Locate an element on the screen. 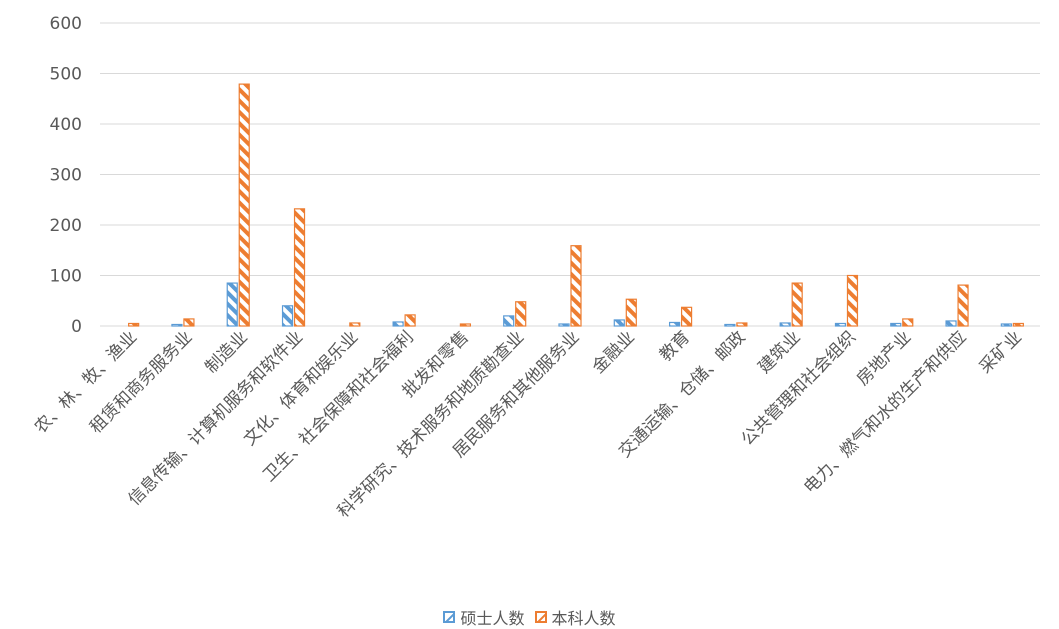  x-tick-label: 金融业 is located at coordinates (614, 352).